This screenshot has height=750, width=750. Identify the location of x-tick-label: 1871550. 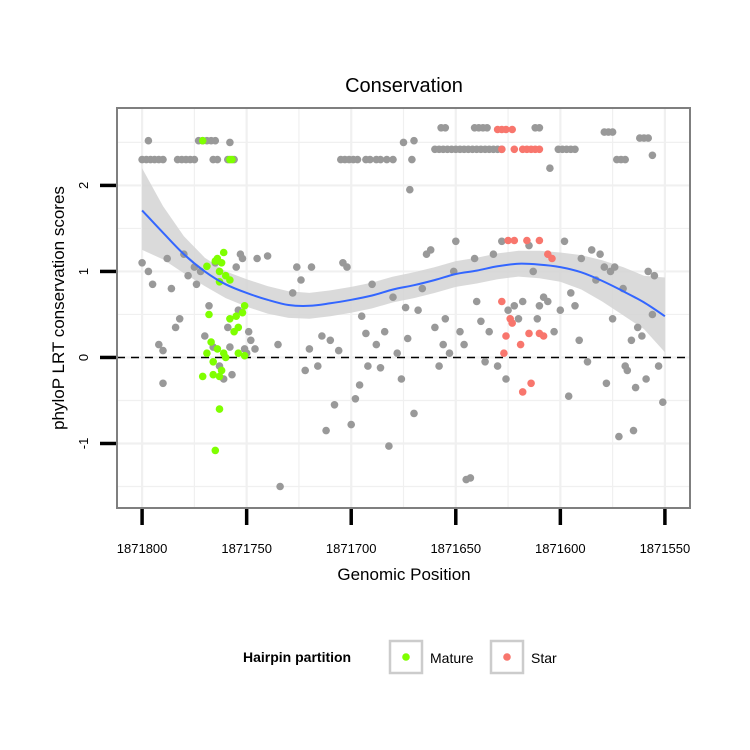
(665, 548).